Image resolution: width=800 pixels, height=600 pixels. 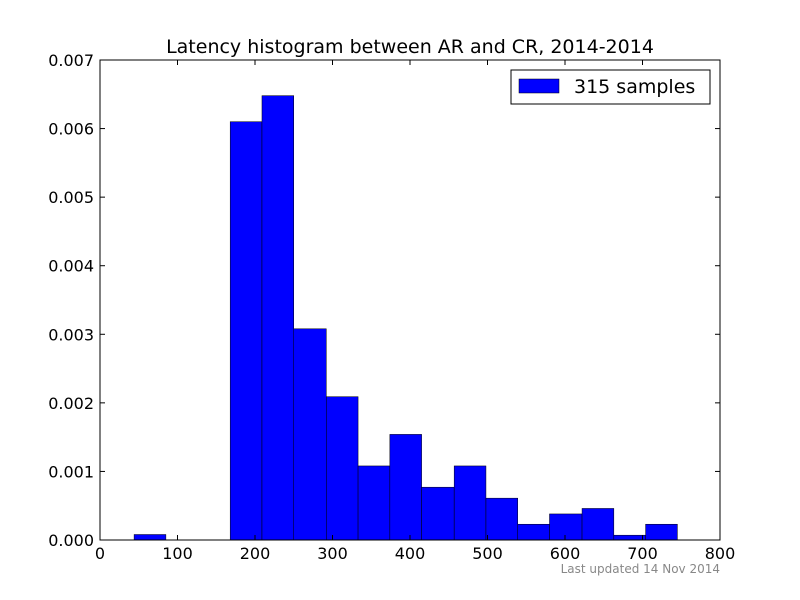 What do you see at coordinates (634, 87) in the screenshot?
I see `legend-label: 315 samples` at bounding box center [634, 87].